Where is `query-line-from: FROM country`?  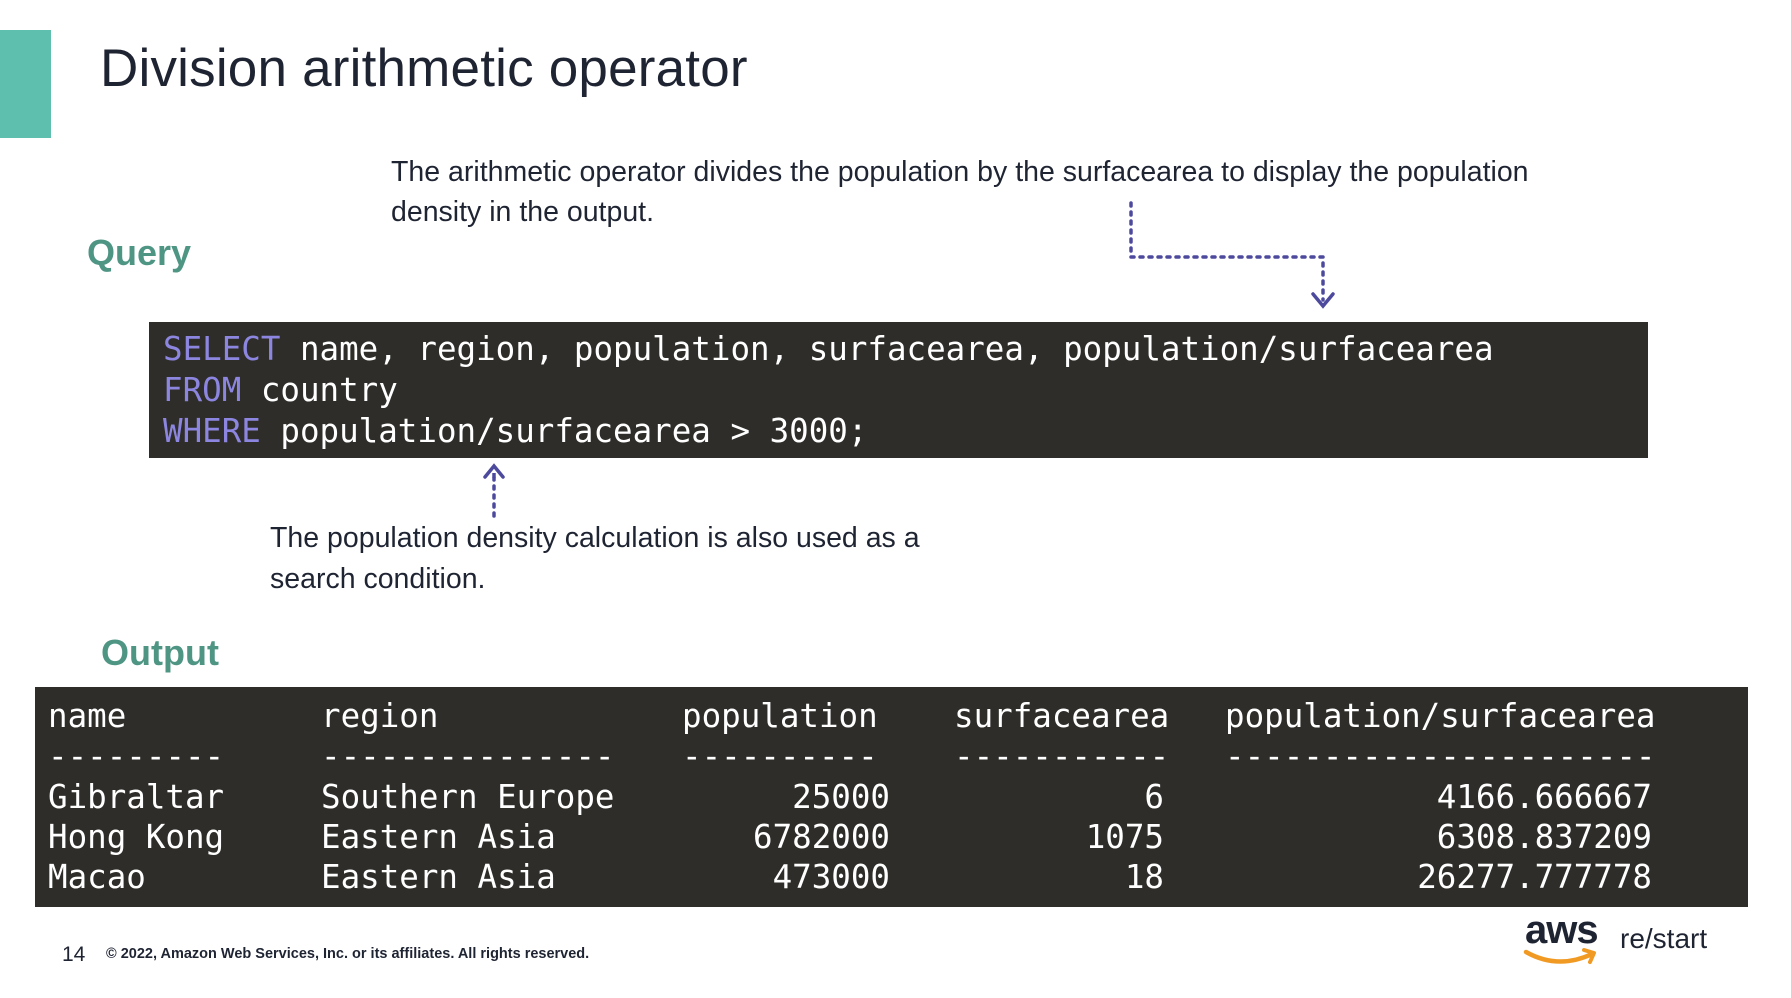
query-line-from: FROM country is located at coordinates (905, 390).